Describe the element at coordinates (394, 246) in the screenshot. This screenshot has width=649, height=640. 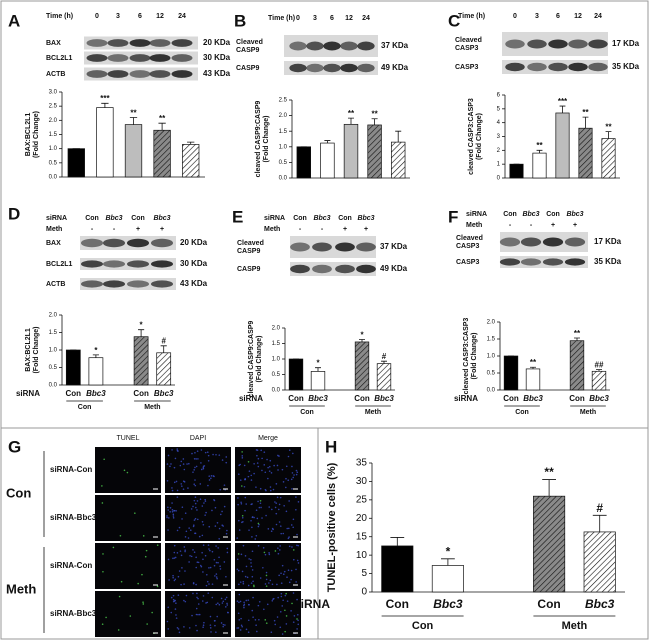
I see `blot-size-label: 37 KDa` at that location.